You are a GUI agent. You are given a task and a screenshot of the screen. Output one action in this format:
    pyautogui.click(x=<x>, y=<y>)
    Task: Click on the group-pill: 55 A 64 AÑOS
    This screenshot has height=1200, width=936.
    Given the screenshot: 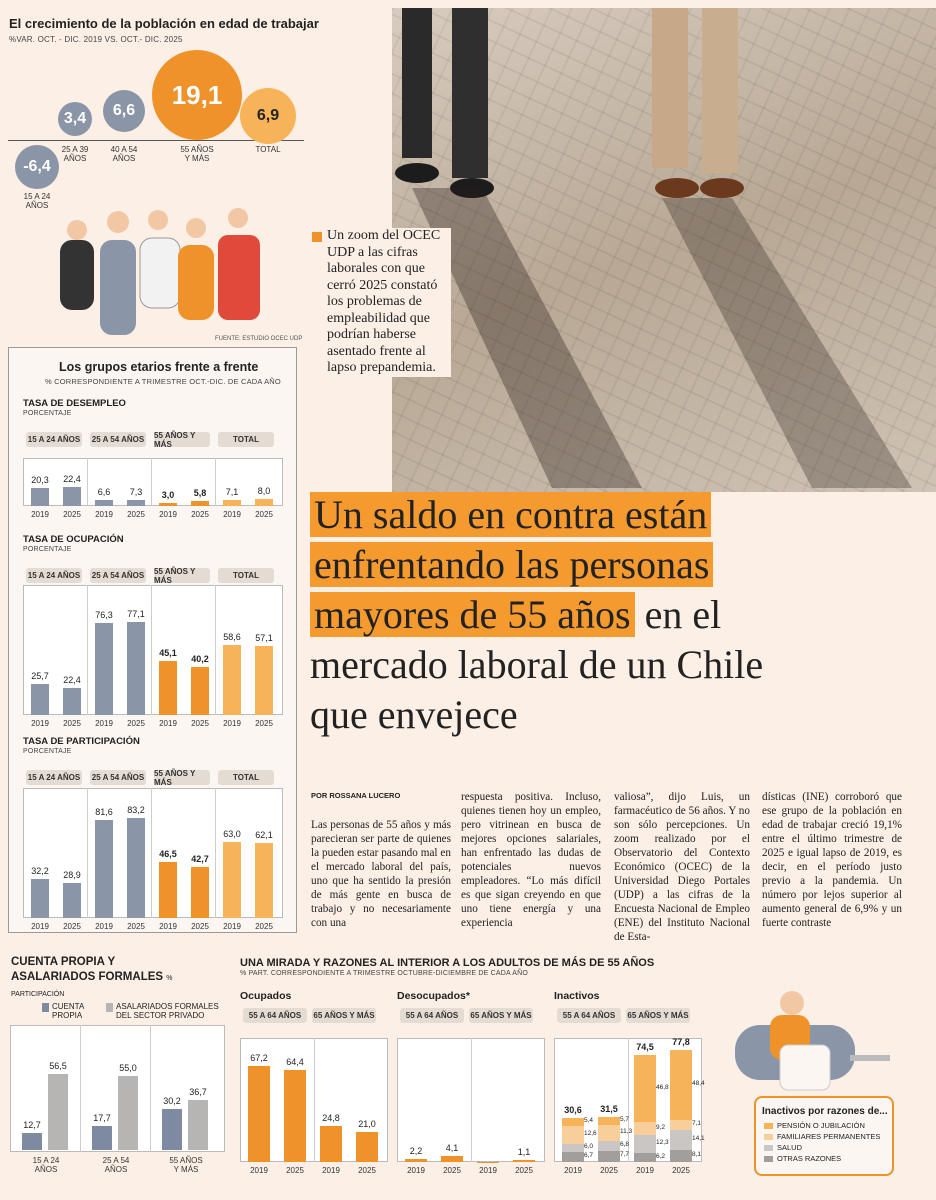 What is the action you would take?
    pyautogui.click(x=432, y=1015)
    